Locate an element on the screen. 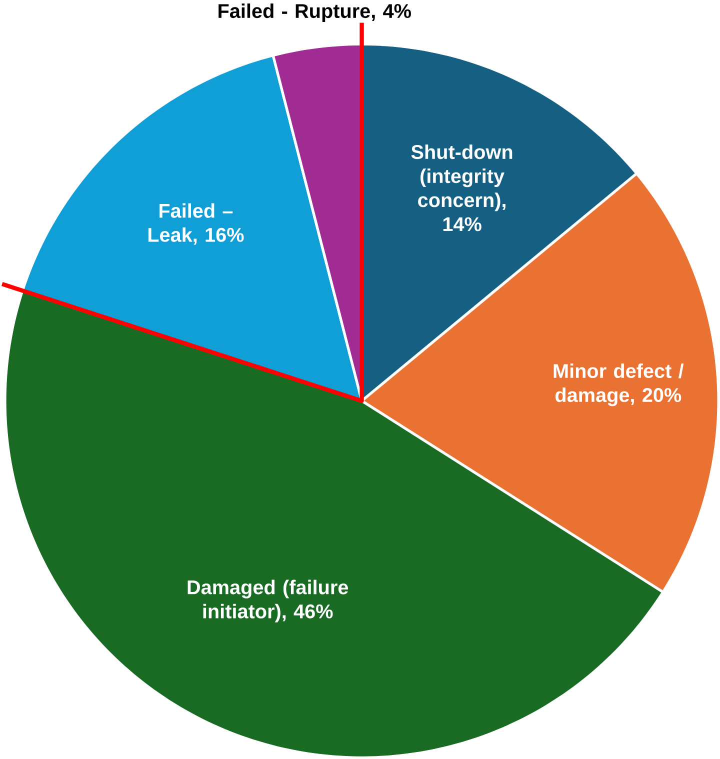 The image size is (720, 759). slice-label: Minor defect / damage, 20% is located at coordinates (619, 384).